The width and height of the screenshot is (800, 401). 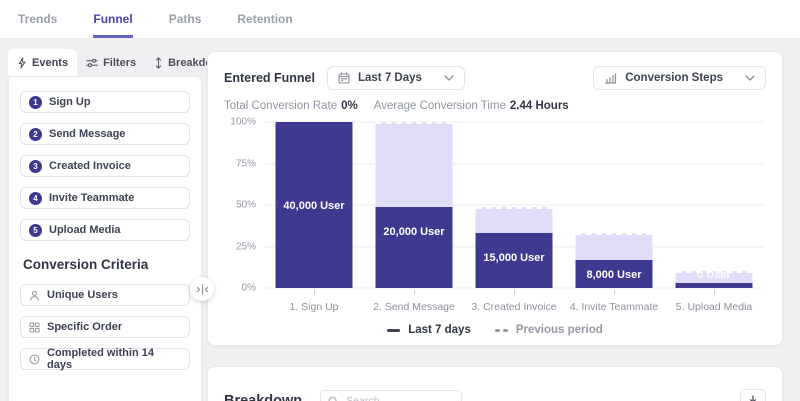 What do you see at coordinates (185, 18) in the screenshot?
I see `tab-paths: Paths` at bounding box center [185, 18].